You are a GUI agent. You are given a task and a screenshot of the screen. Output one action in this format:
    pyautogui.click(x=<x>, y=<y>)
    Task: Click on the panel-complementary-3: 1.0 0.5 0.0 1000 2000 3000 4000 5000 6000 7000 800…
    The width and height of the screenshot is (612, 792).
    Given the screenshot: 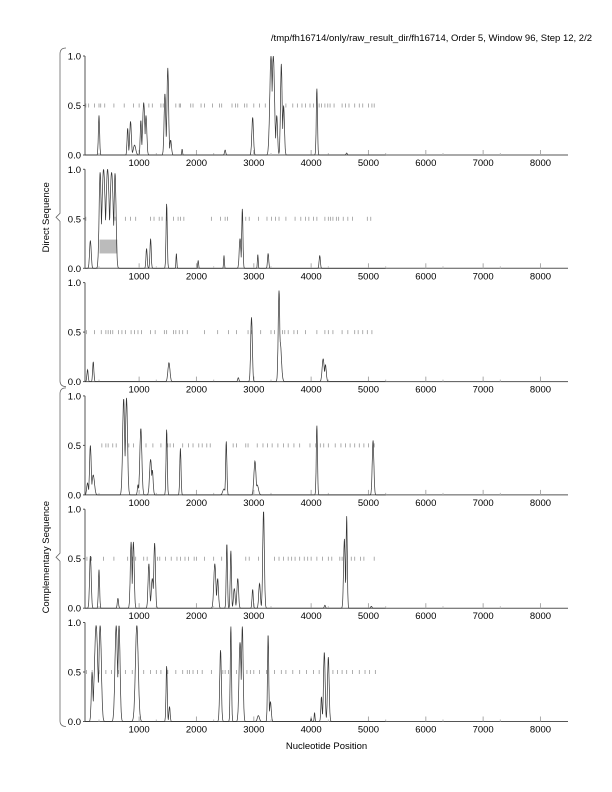 What is the action you would take?
    pyautogui.click(x=318, y=677)
    